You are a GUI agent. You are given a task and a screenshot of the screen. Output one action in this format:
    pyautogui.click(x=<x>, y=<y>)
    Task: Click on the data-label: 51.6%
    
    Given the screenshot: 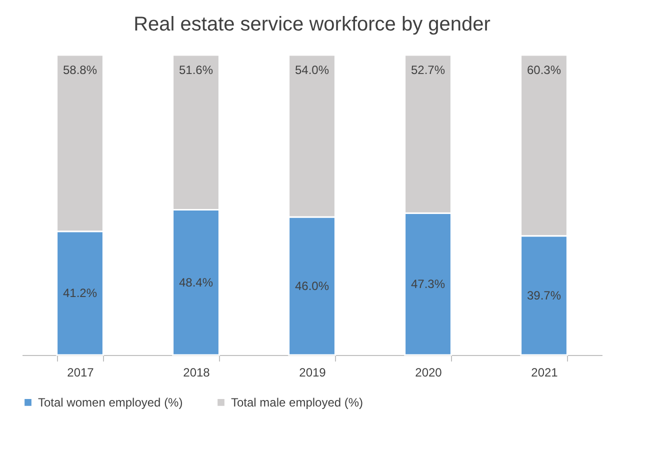 What is the action you would take?
    pyautogui.click(x=196, y=70)
    